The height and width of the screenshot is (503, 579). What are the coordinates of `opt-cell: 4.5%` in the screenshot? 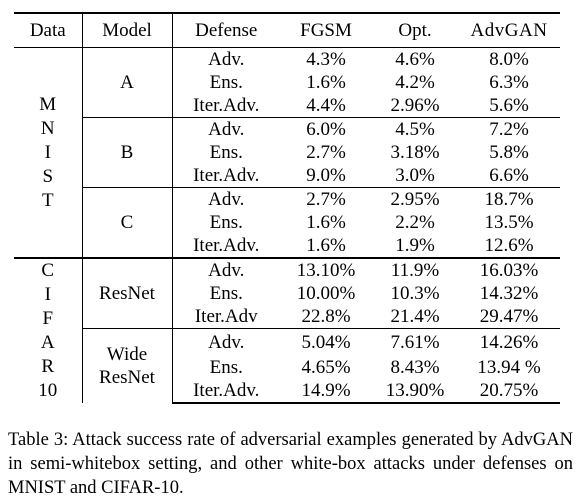 It's located at (415, 129).